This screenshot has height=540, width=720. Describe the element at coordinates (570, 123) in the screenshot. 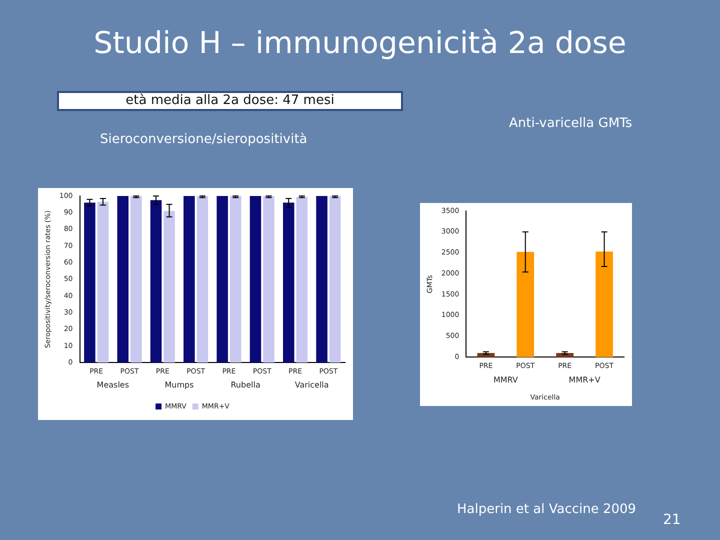

I see `chart-title: Anti-varicella GMTs` at that location.